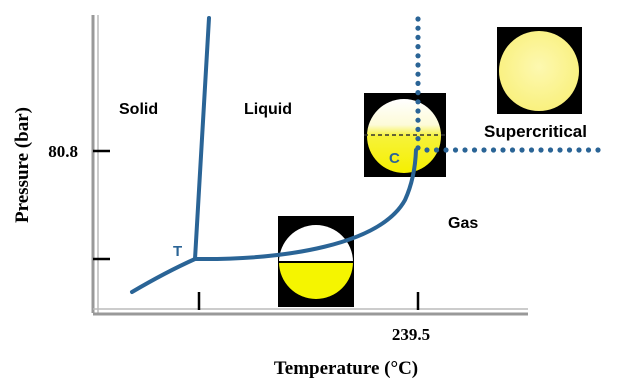  I want to click on region-supercritical: Supercritical, so click(535, 131).